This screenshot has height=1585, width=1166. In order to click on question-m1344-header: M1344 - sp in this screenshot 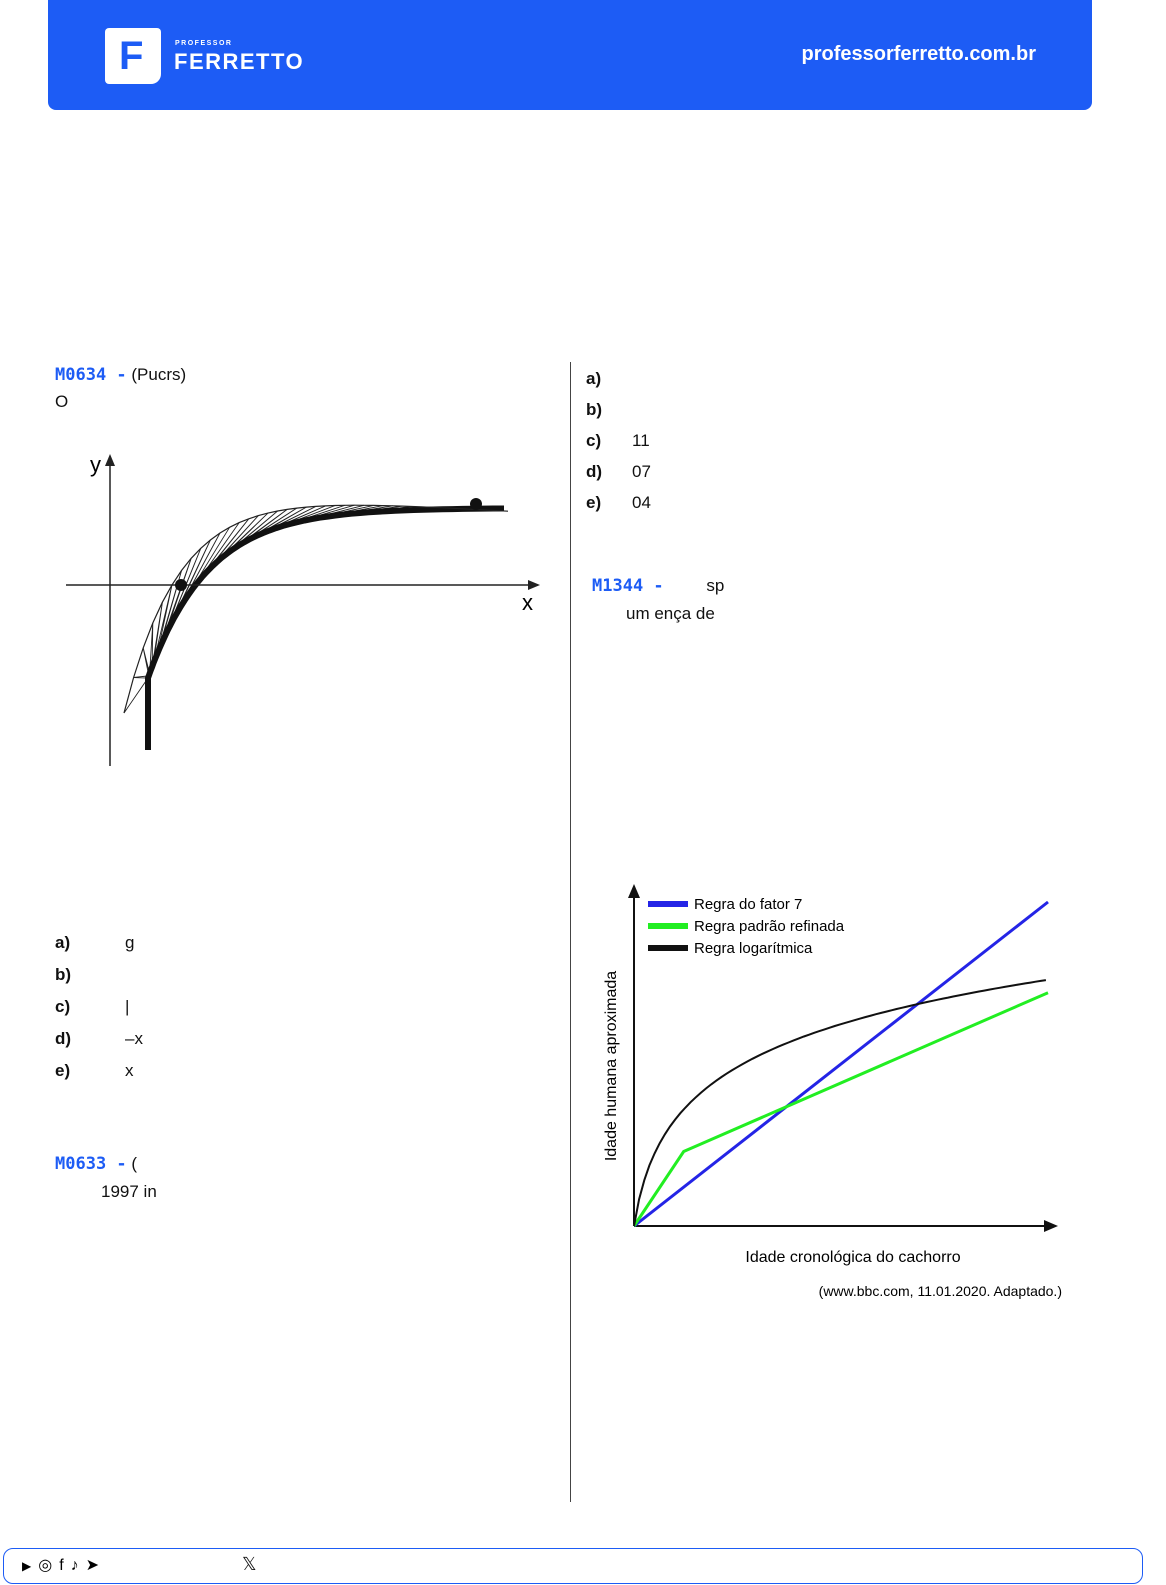, I will do `click(658, 586)`.